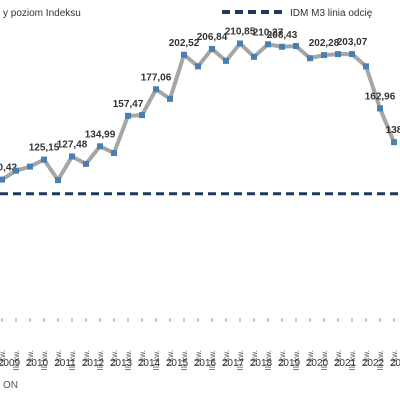 This screenshot has height=400, width=400. I want to click on year-label: 2019, so click(289, 363).